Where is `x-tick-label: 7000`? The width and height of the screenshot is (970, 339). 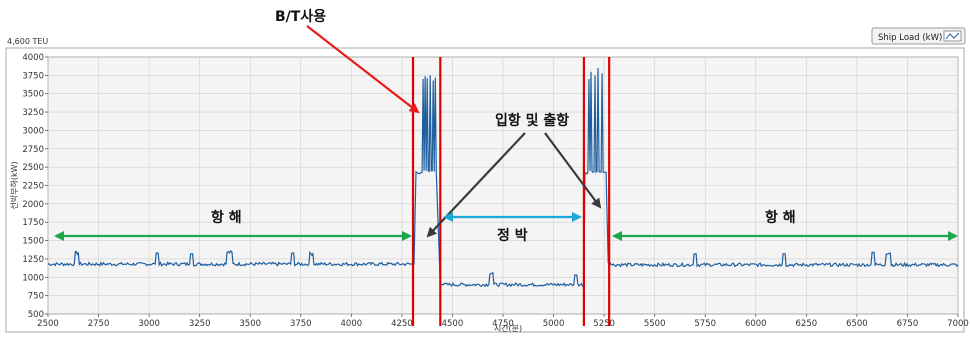
x-tick-label: 7000 is located at coordinates (958, 324).